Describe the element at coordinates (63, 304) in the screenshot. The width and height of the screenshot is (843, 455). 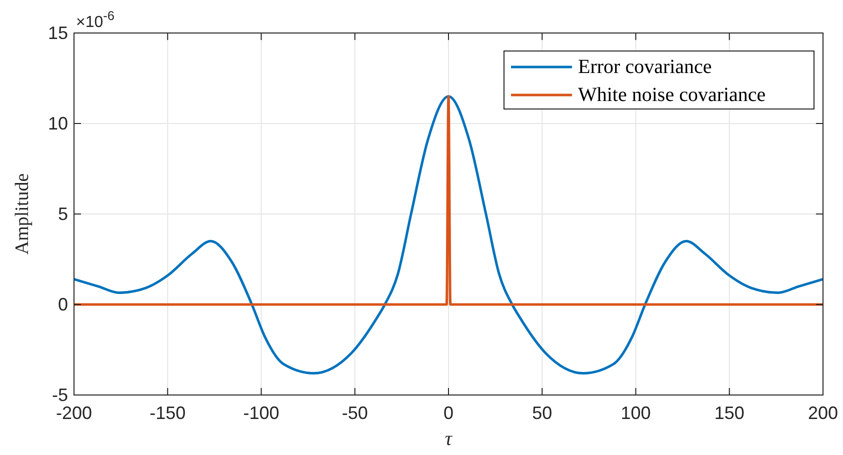
I see `y-tick-label: 0` at that location.